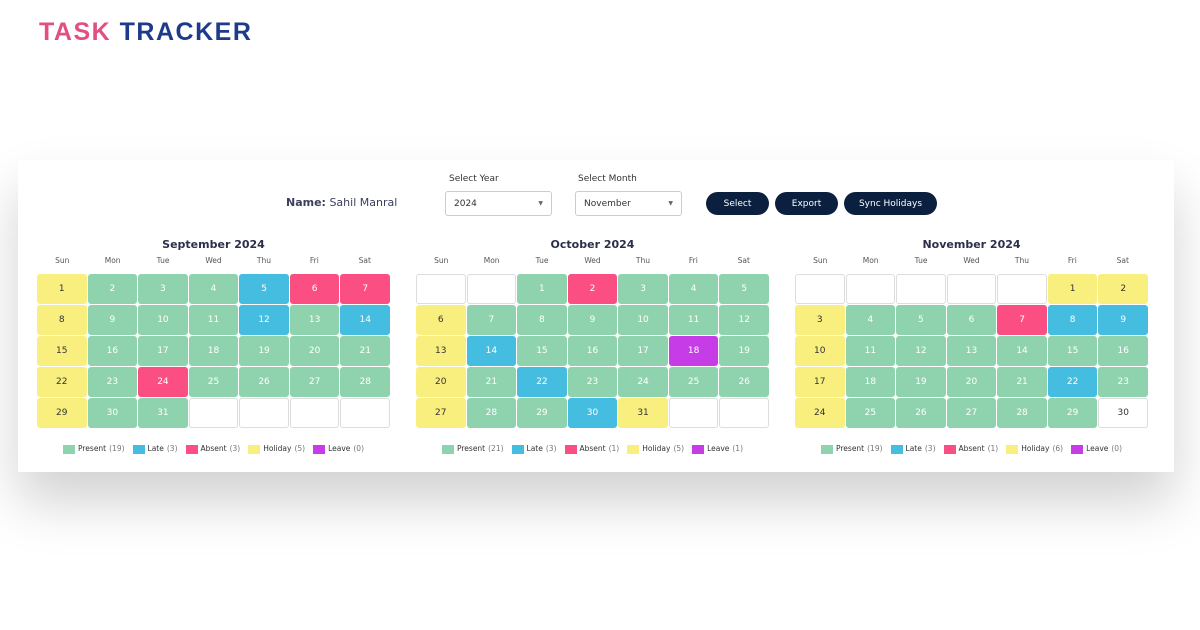 This screenshot has height=630, width=1200. I want to click on sync-holidays-button: Sync Holidays, so click(890, 203).